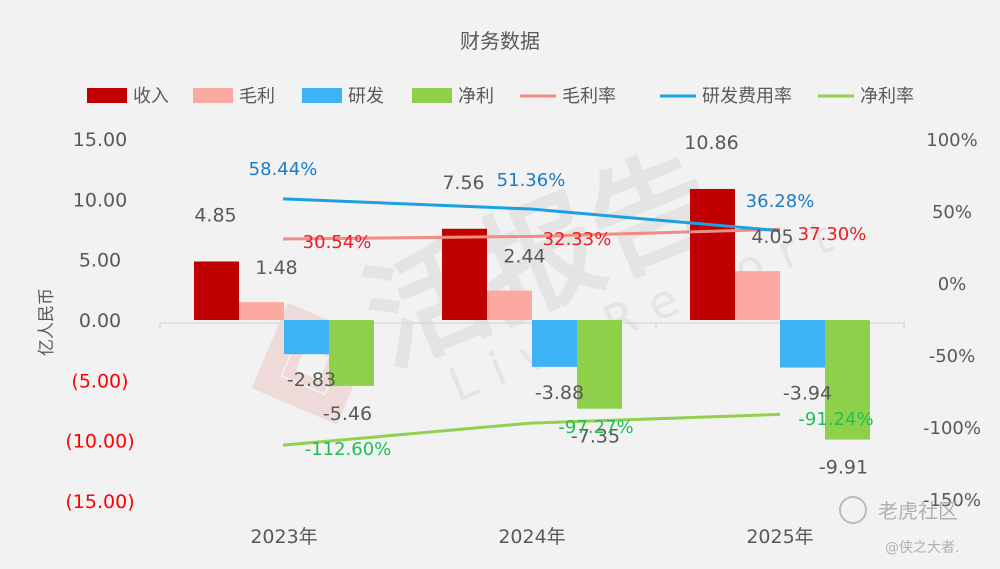  What do you see at coordinates (772, 237) in the screenshot?
I see `bar-value-label: 4.05` at bounding box center [772, 237].